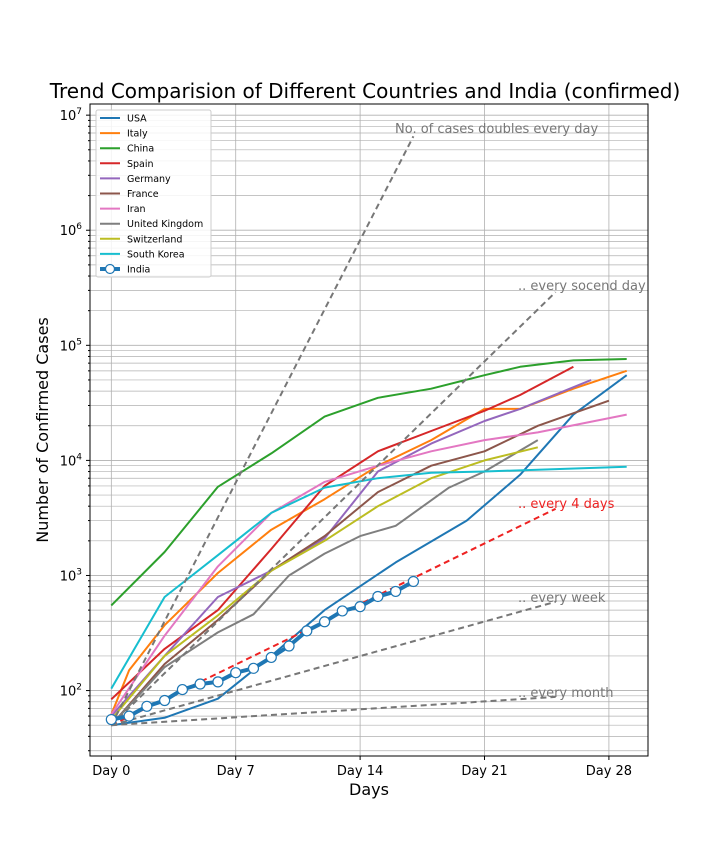 The height and width of the screenshot is (864, 720). Describe the element at coordinates (369, 789) in the screenshot. I see `x-axis-label: Days` at that location.